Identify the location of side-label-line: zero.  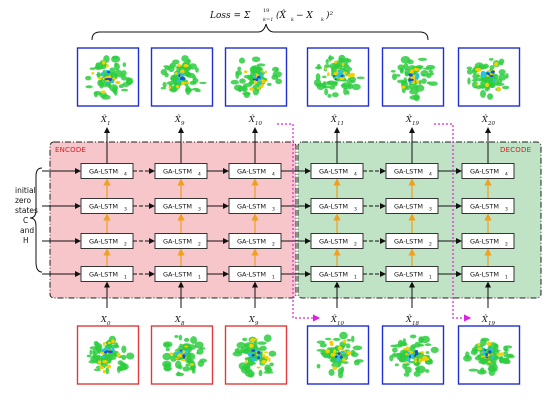
(23, 200).